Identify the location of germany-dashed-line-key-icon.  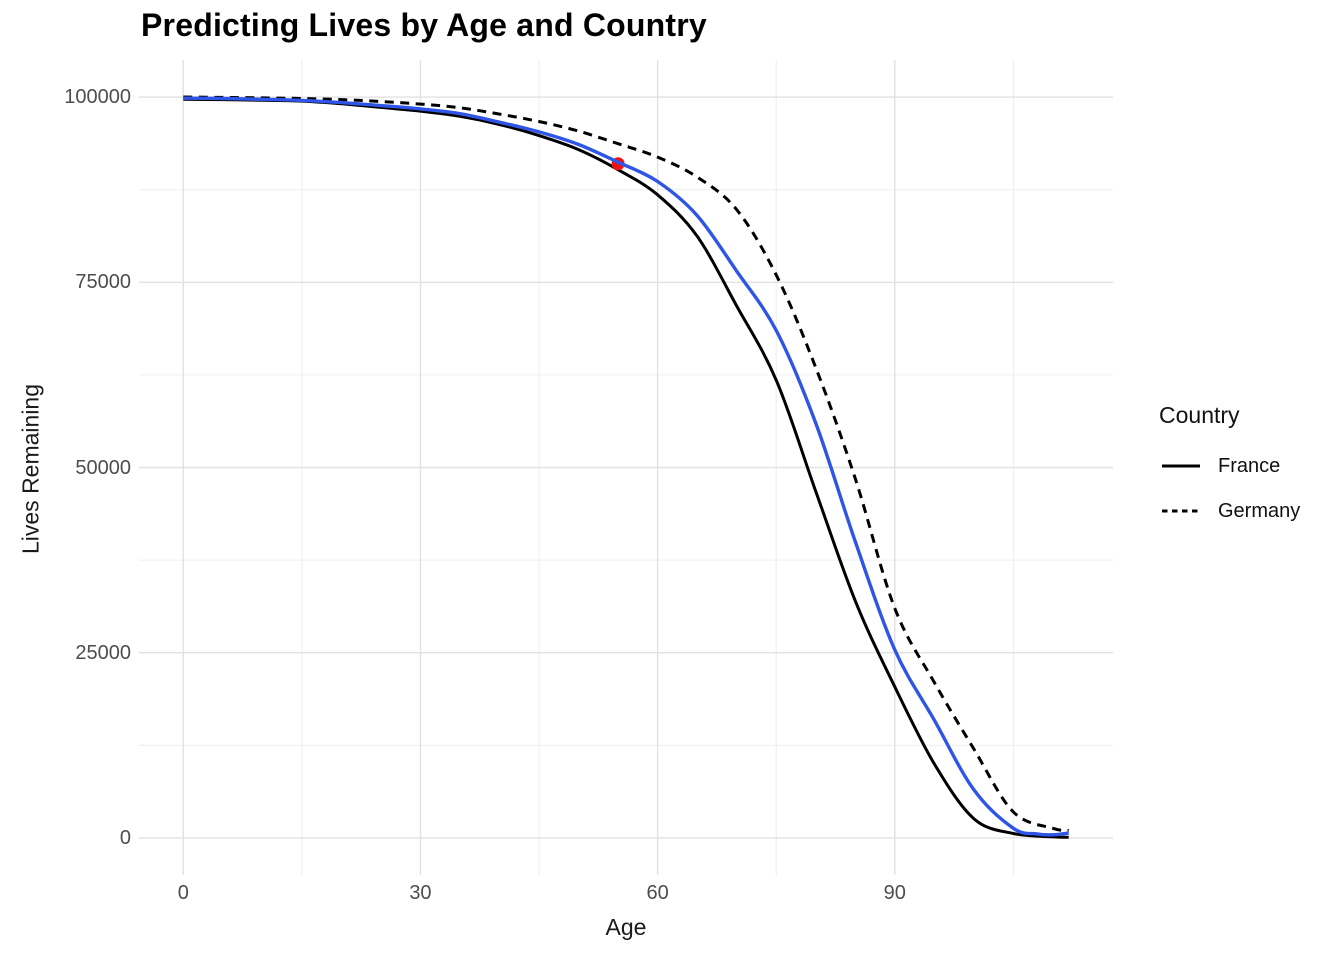
(1181, 511).